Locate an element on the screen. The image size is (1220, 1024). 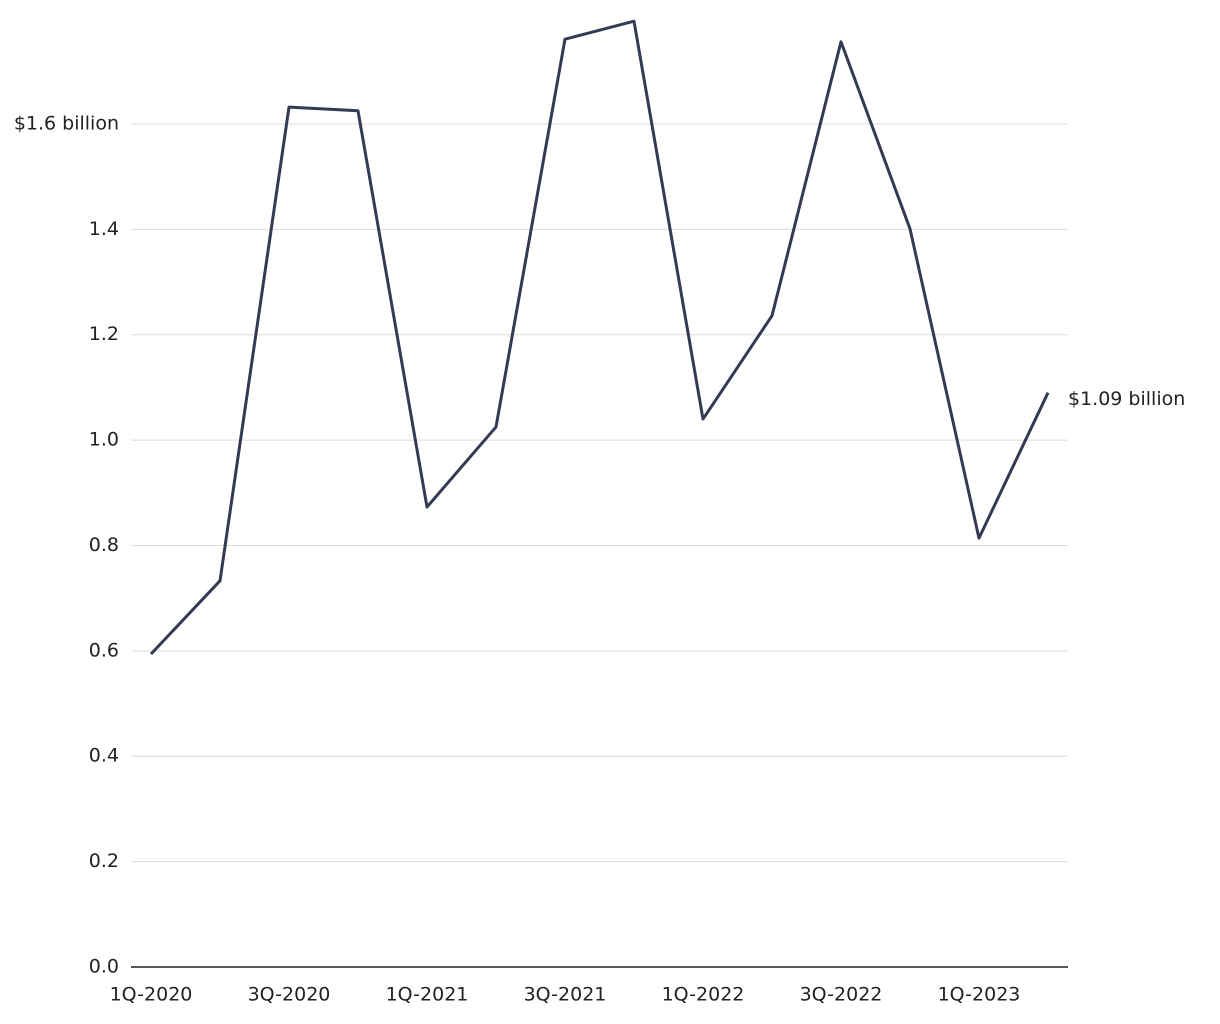
y-tick-label: $1.6 billion is located at coordinates (66, 123).